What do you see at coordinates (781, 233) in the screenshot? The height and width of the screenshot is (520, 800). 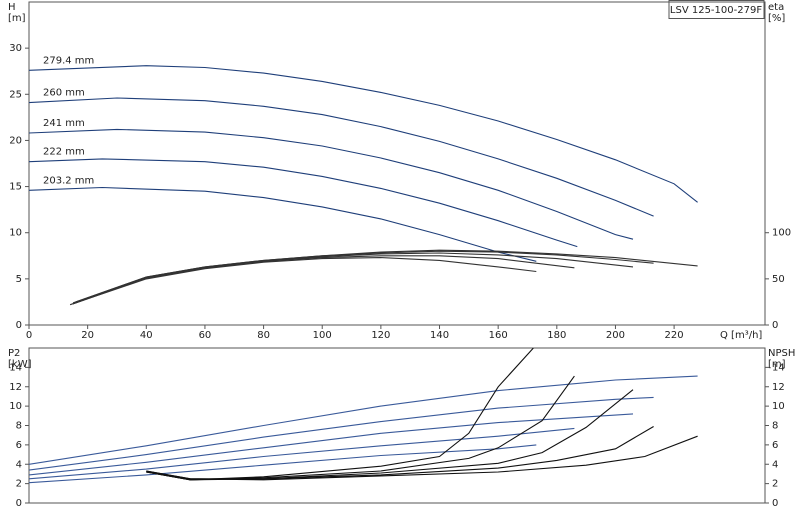 I see `y2-tick-label: 100` at bounding box center [781, 233].